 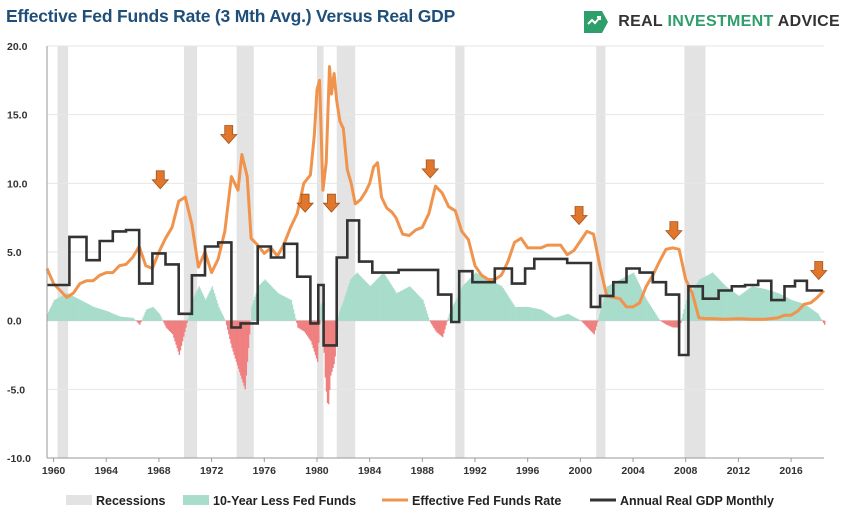 I want to click on x-tick-label: 1988, so click(x=423, y=471).